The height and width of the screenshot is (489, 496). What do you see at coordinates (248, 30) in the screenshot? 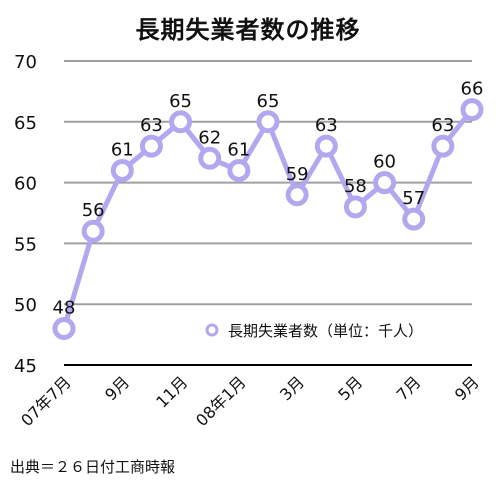
I see `chart-title: 長期失業者数の推移` at bounding box center [248, 30].